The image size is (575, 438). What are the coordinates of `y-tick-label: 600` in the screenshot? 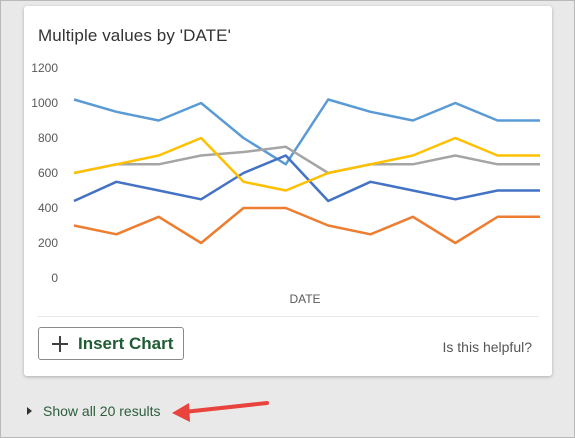 It's located at (48, 173).